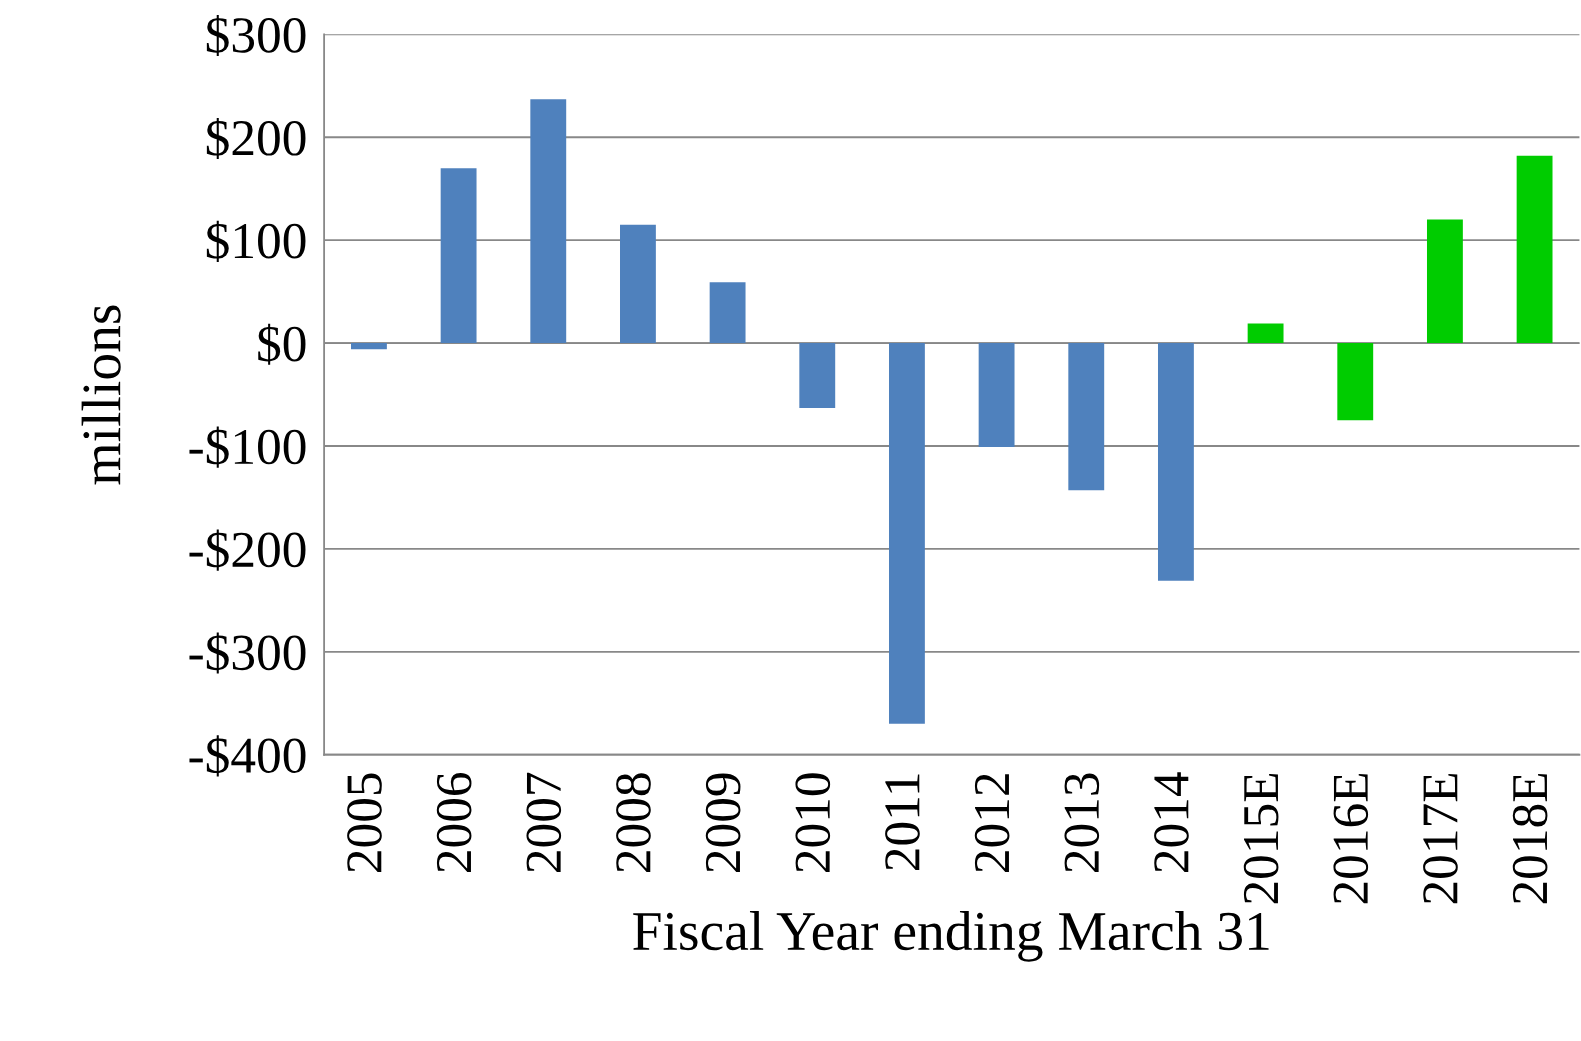  What do you see at coordinates (364, 822) in the screenshot?
I see `x-tick-label: 2005` at bounding box center [364, 822].